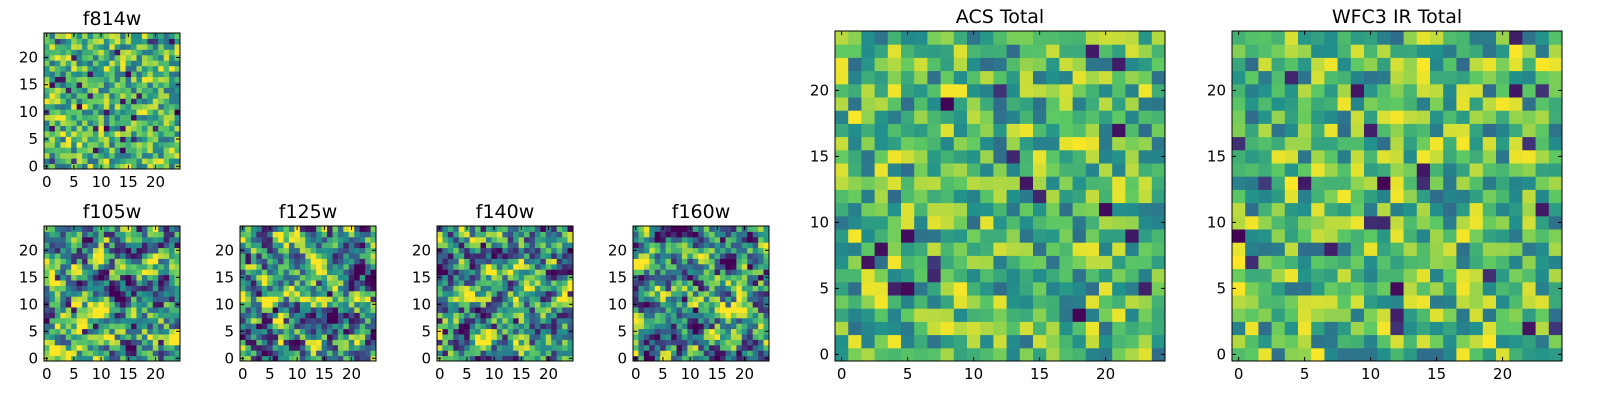 The width and height of the screenshot is (1600, 400). I want to click on x-tick-label: 0, so click(47, 374).